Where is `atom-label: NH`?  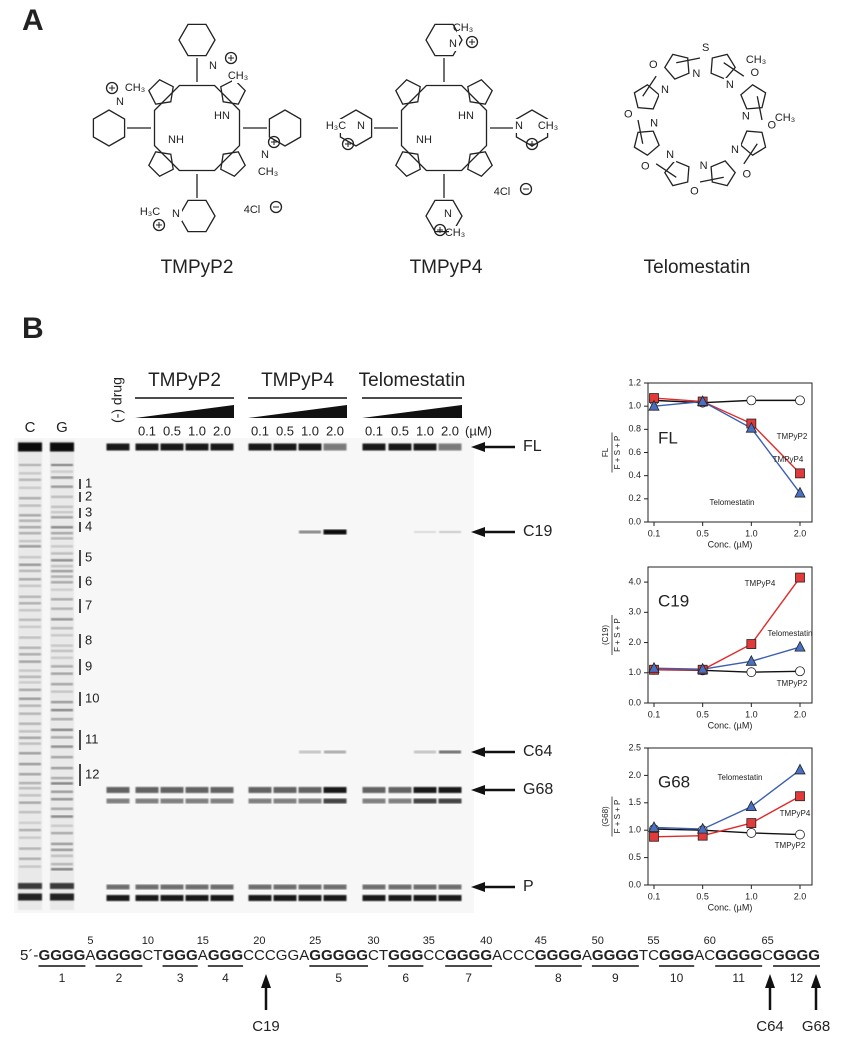
atom-label: NH is located at coordinates (176, 140).